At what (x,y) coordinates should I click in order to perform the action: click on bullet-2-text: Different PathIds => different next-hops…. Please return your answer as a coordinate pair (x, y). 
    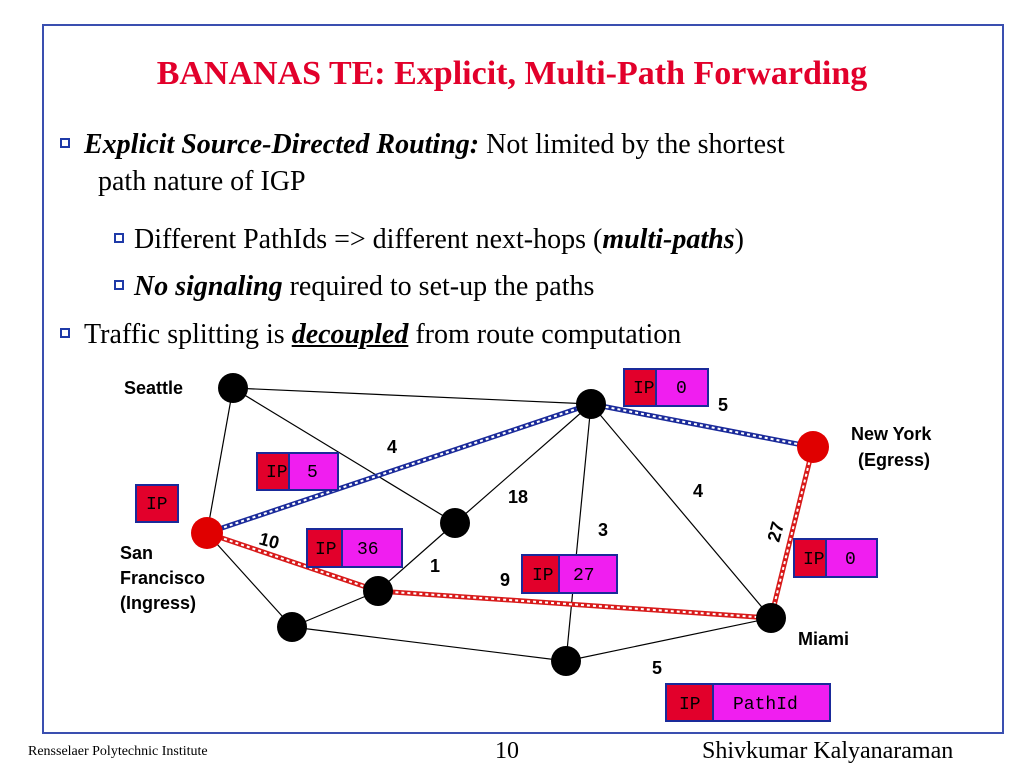
    Looking at the image, I should click on (368, 239).